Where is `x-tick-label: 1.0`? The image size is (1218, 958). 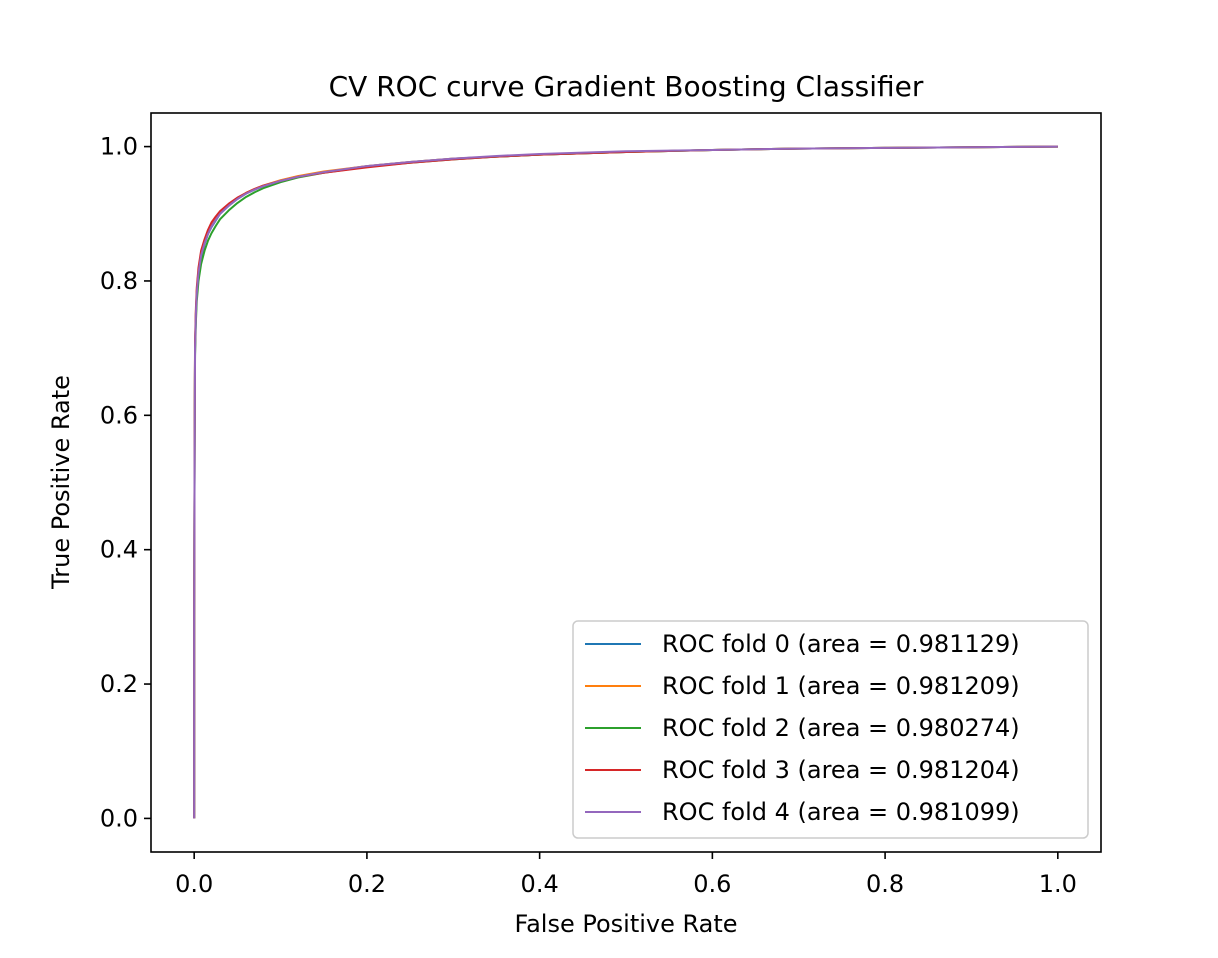
x-tick-label: 1.0 is located at coordinates (1058, 884).